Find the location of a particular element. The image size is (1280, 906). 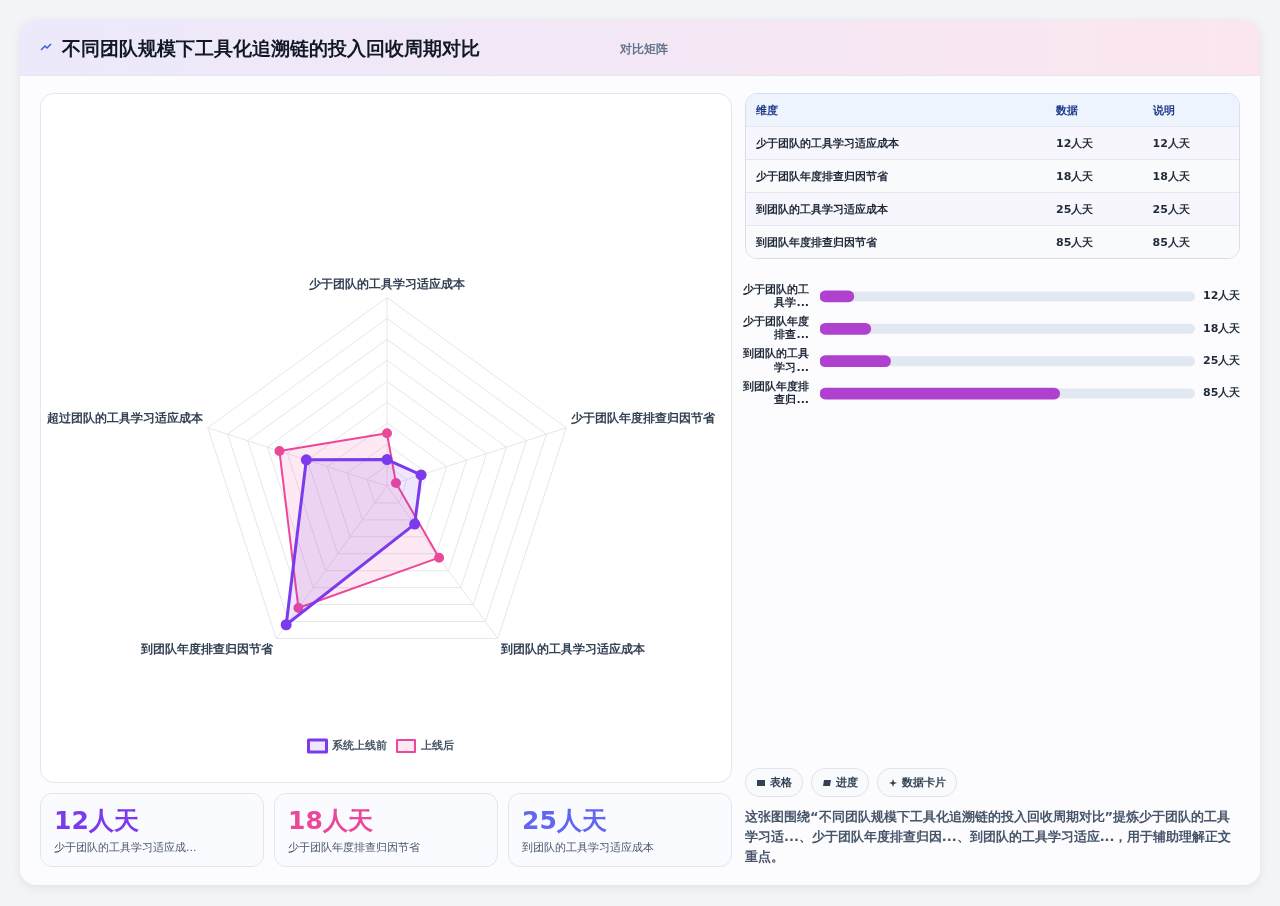

spoke-label: 超过团队的工具学习适应成本 is located at coordinates (125, 418).